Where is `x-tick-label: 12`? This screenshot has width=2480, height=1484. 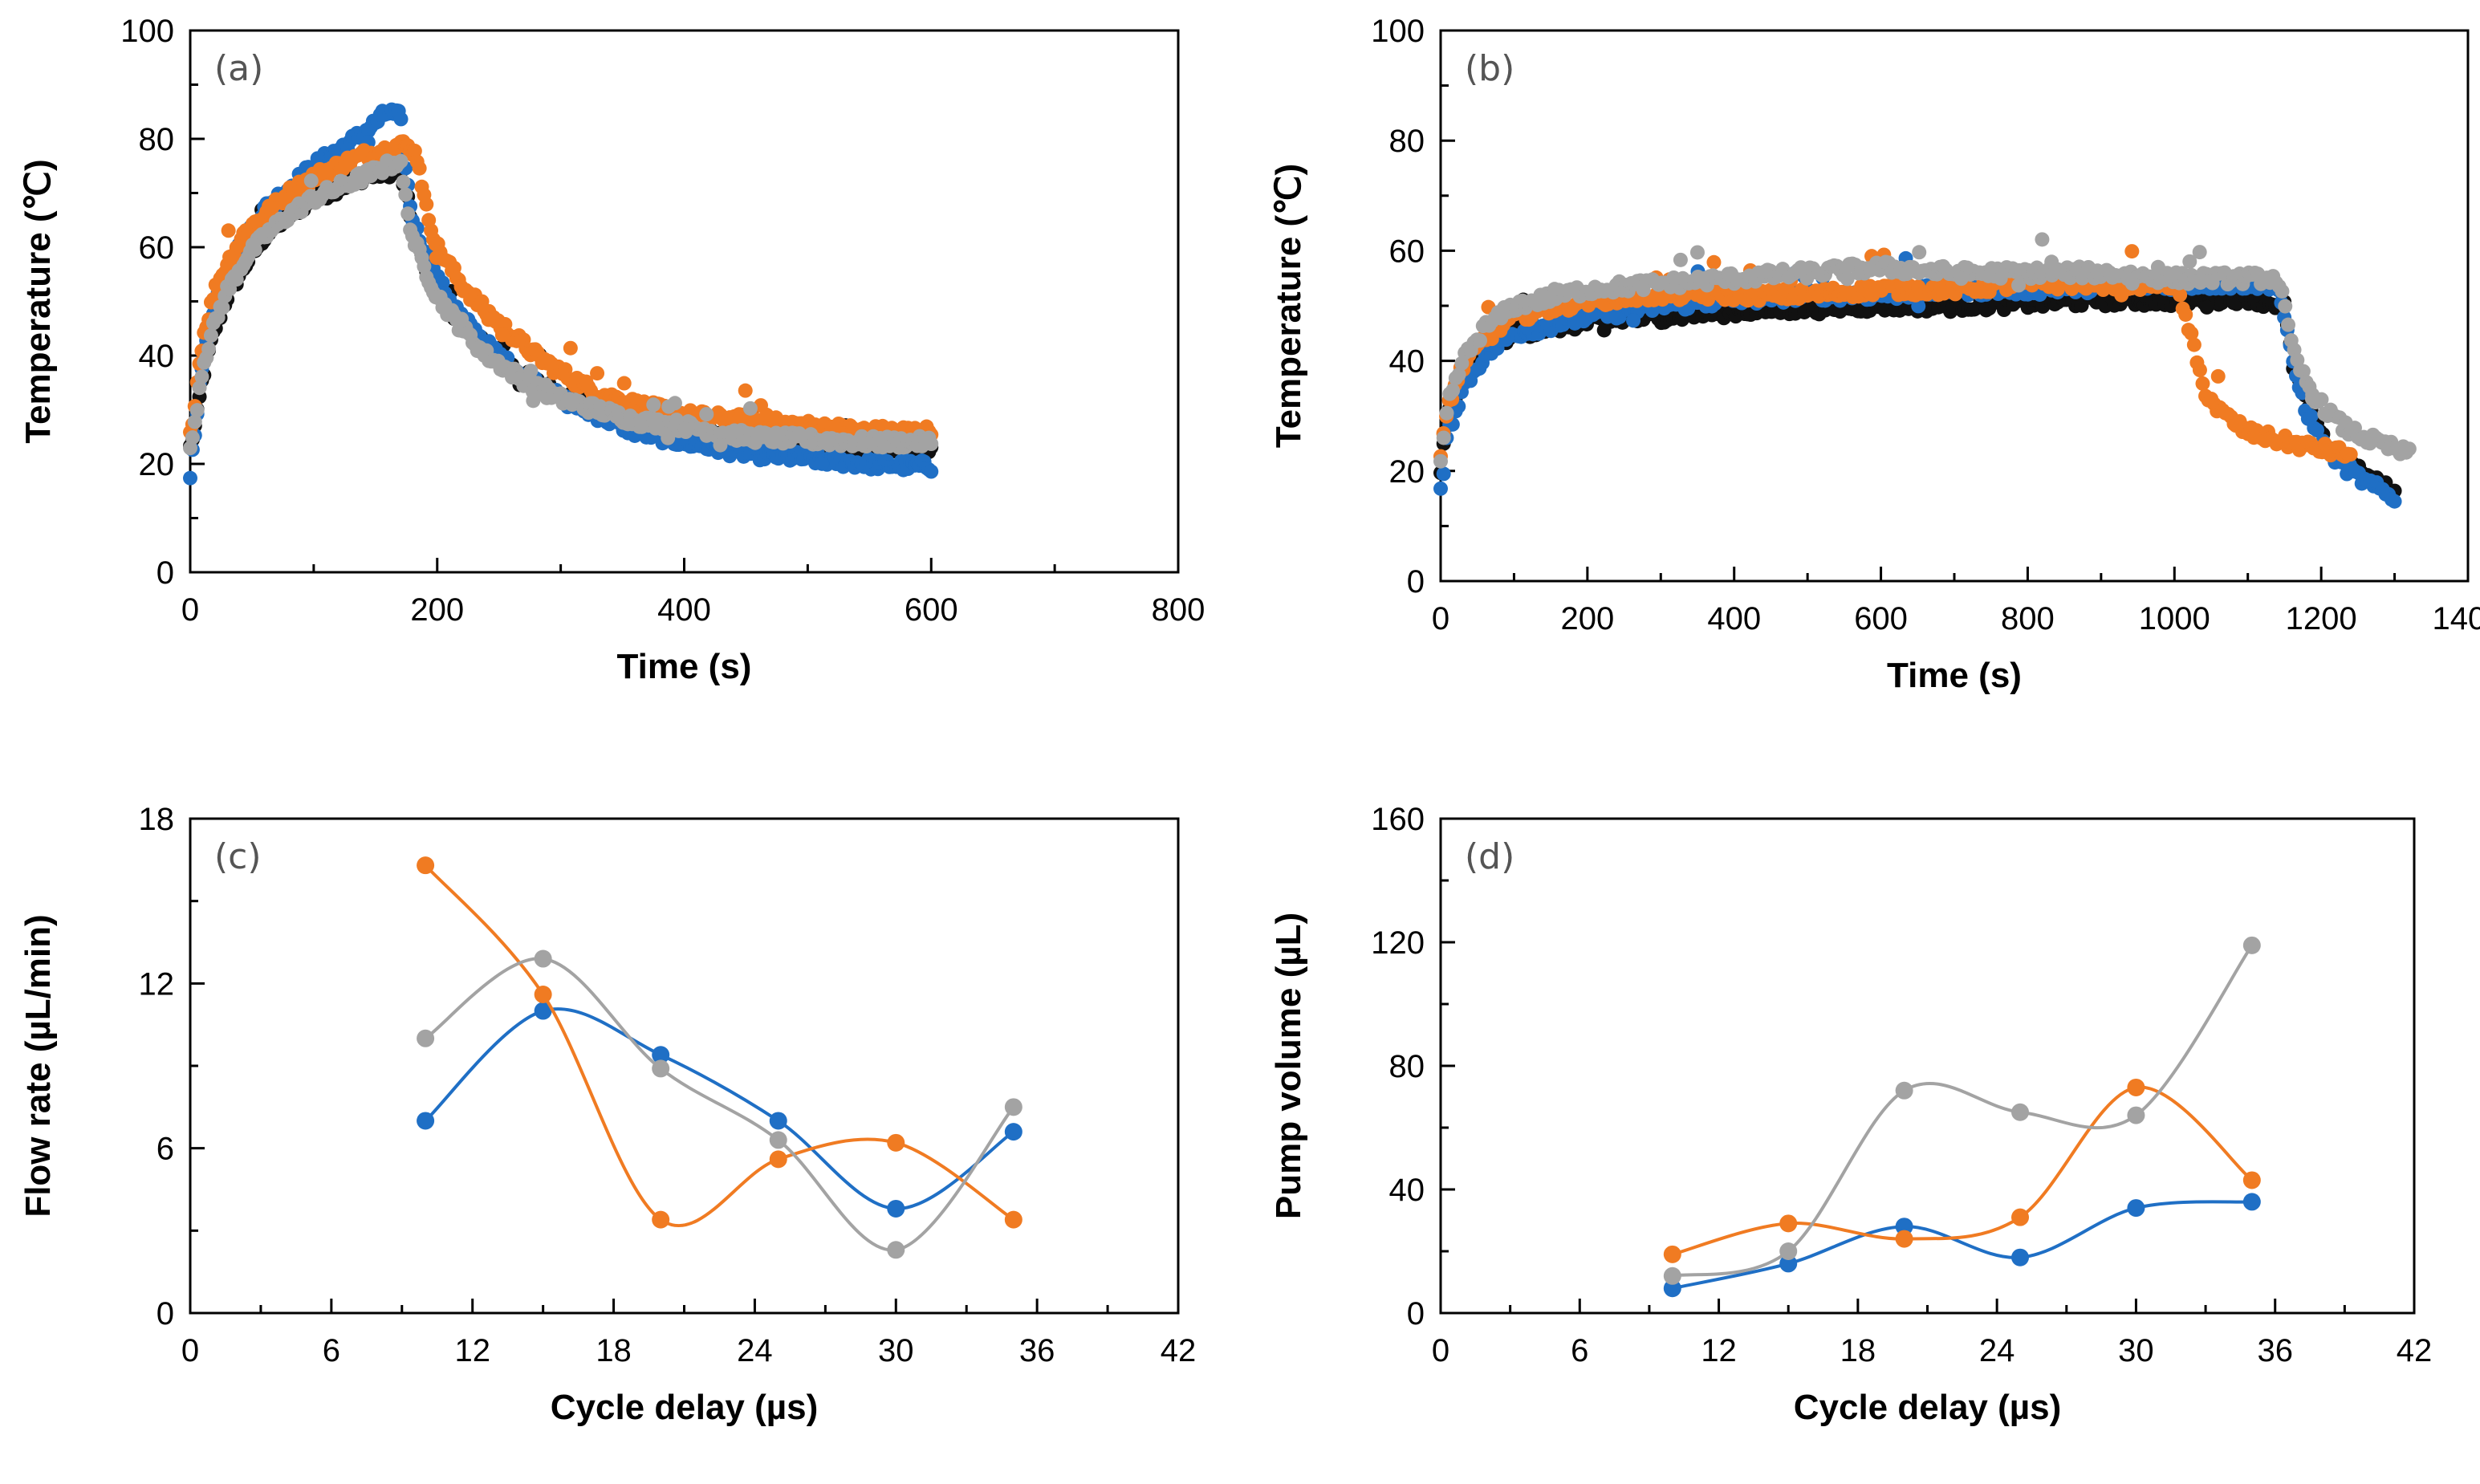
x-tick-label: 12 is located at coordinates (472, 1350).